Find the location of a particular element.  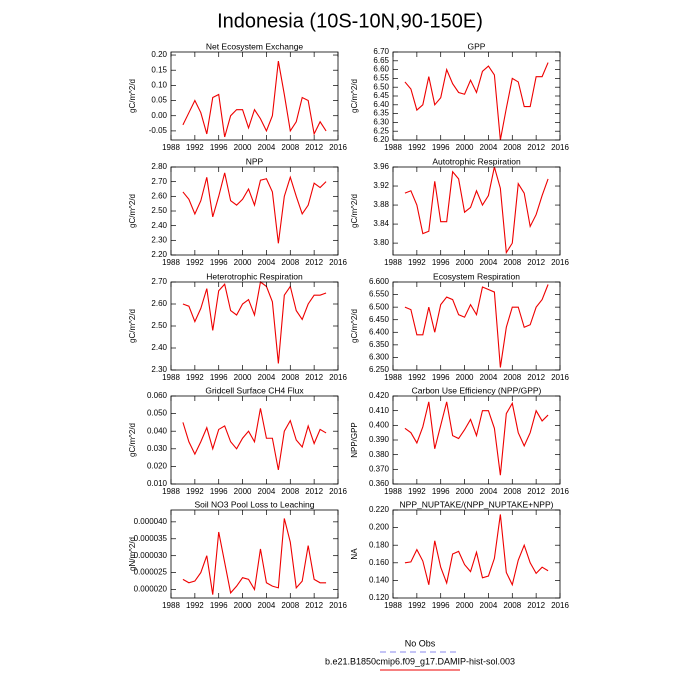

y-tick-label: 6.500 is located at coordinates (379, 306).